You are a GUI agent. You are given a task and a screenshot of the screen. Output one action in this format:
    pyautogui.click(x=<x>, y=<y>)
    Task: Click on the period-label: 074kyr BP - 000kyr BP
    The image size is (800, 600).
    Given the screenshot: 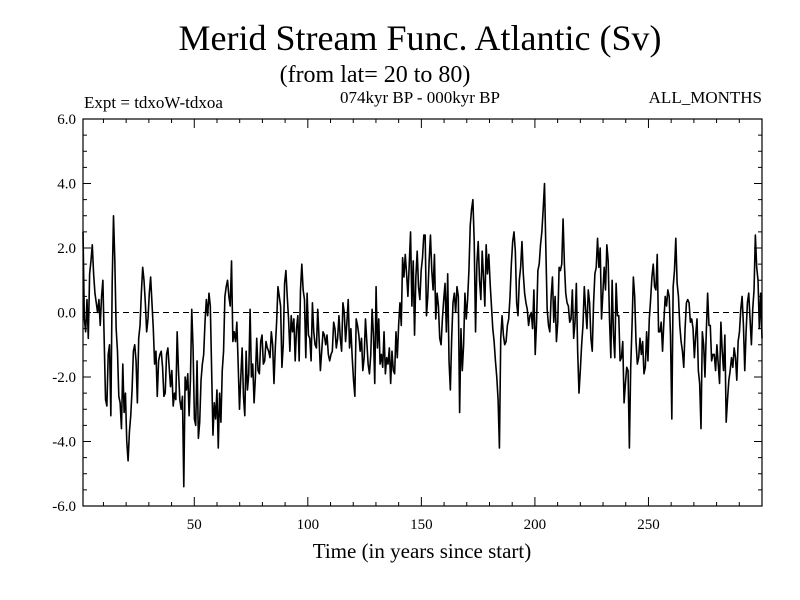 What is the action you would take?
    pyautogui.click(x=420, y=97)
    